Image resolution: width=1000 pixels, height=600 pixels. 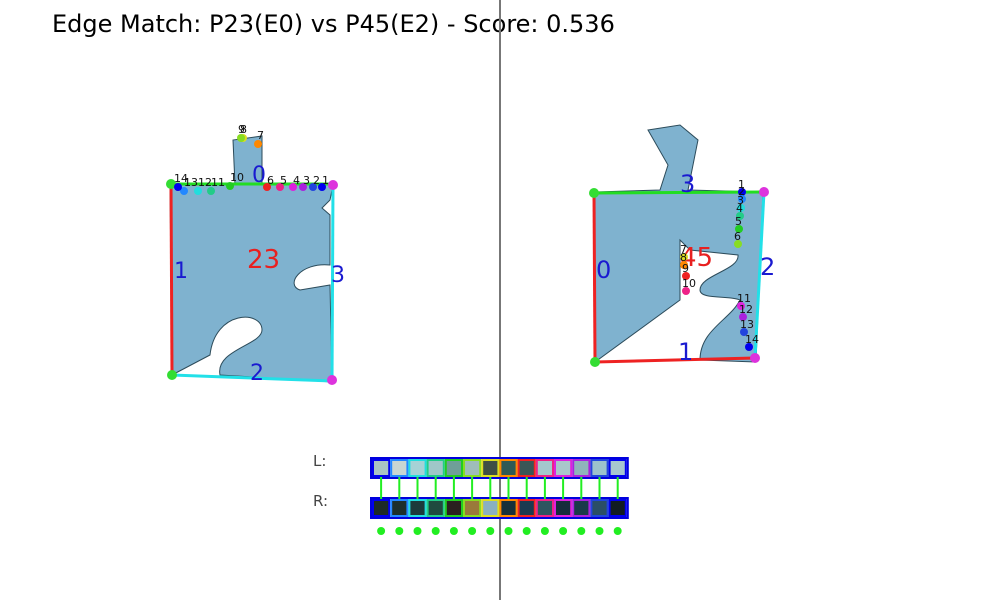 I want to click on left-piece: 0 1 2 3 23, so click(x=255, y=260).